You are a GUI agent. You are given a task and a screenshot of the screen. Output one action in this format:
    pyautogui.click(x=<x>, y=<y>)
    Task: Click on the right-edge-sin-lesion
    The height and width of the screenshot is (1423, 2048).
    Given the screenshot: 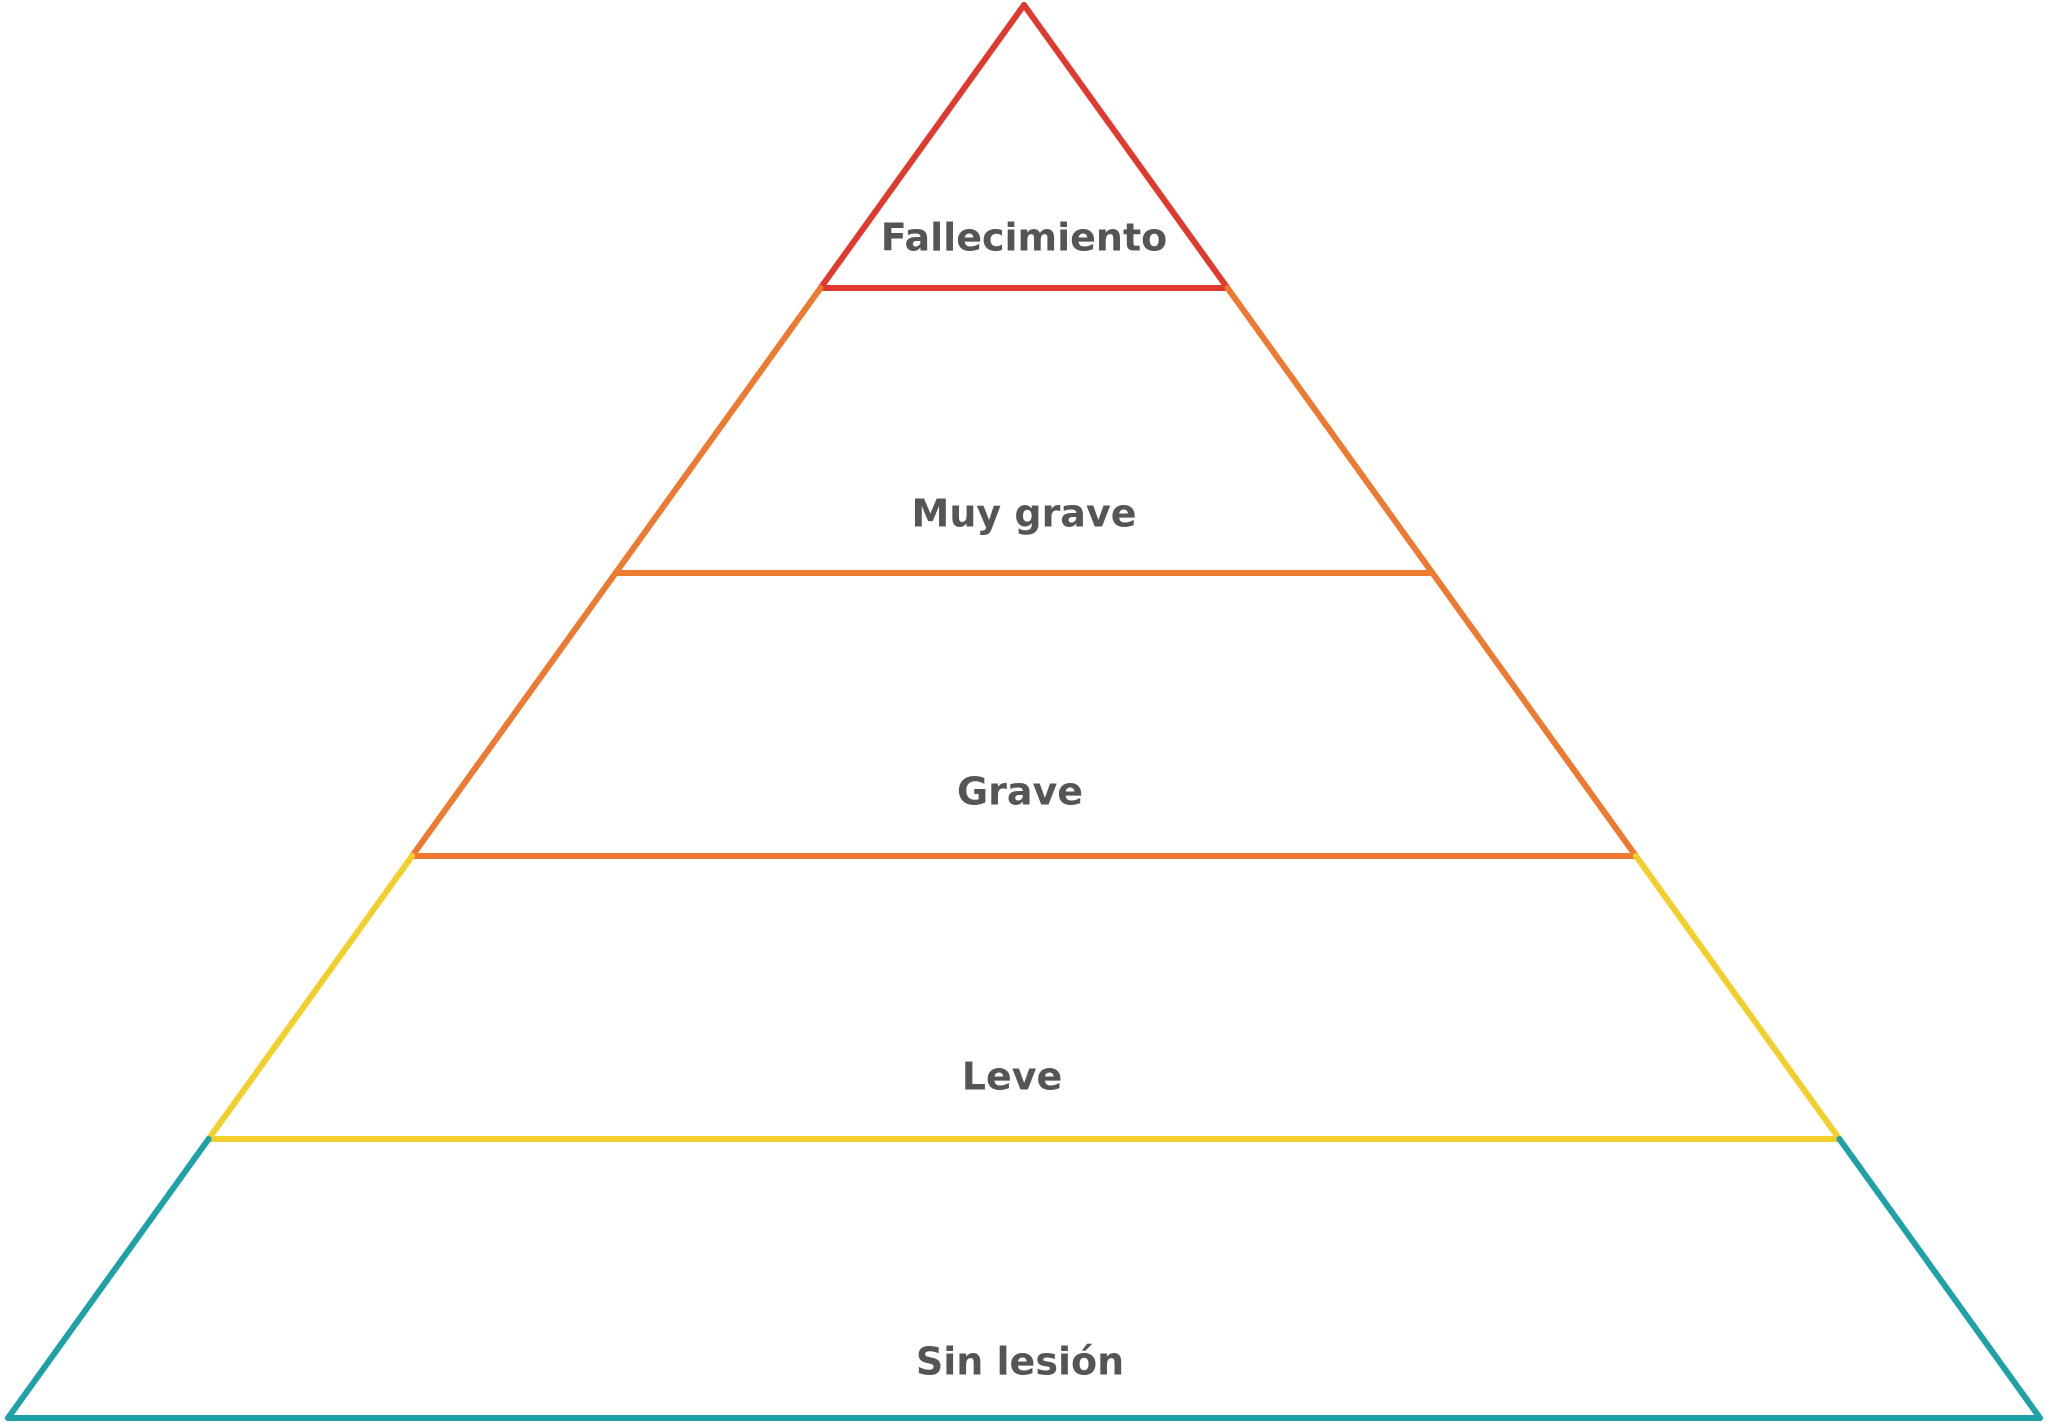 What is the action you would take?
    pyautogui.click(x=1939, y=1278)
    